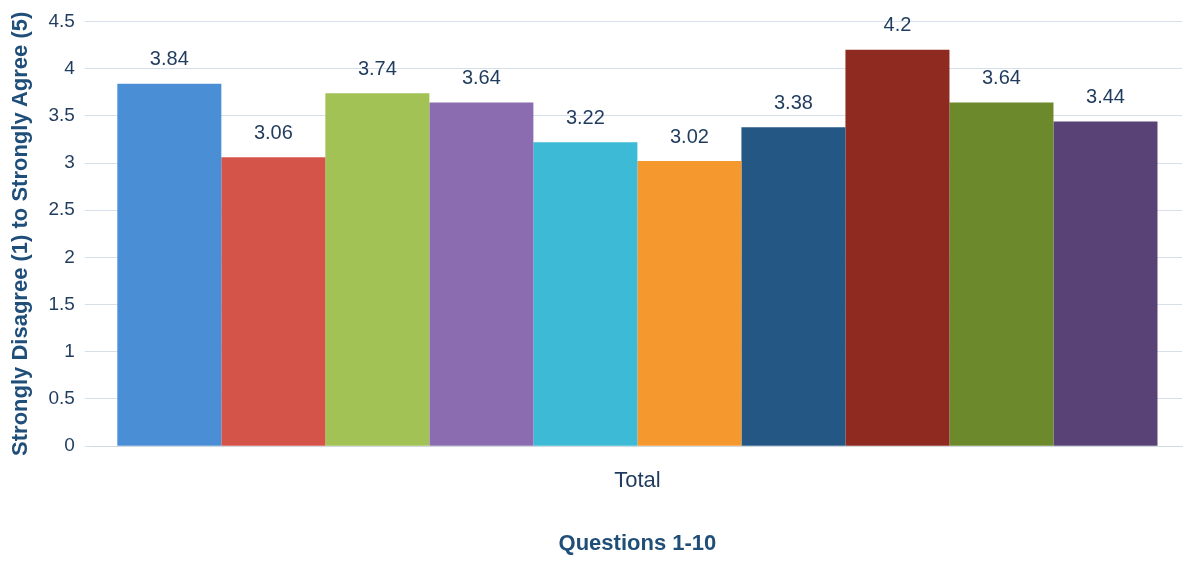 This screenshot has height=567, width=1204. I want to click on y-tick-label: 4, so click(70, 67).